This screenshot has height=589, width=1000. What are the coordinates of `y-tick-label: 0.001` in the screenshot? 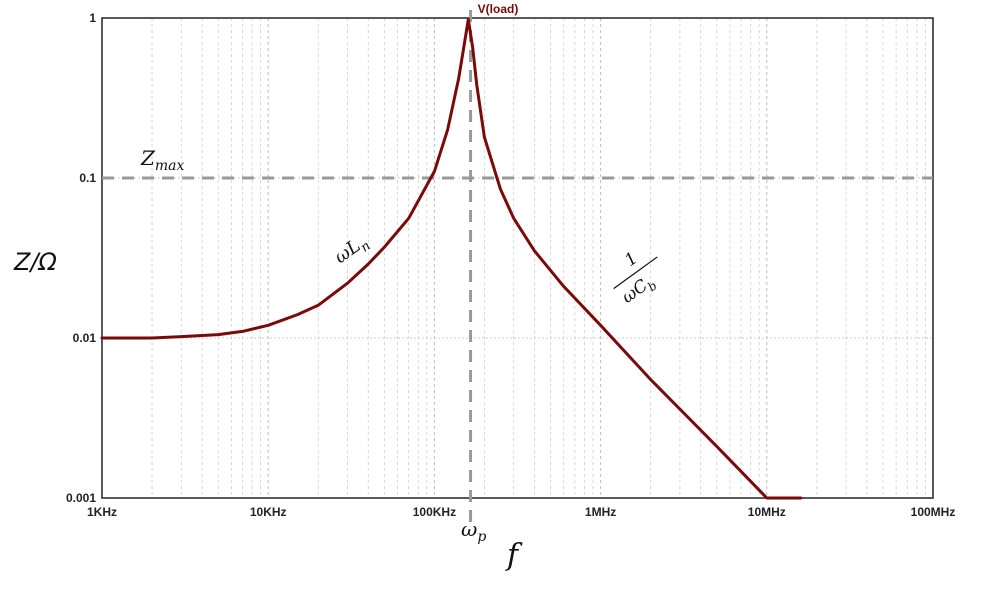 It's located at (81, 498).